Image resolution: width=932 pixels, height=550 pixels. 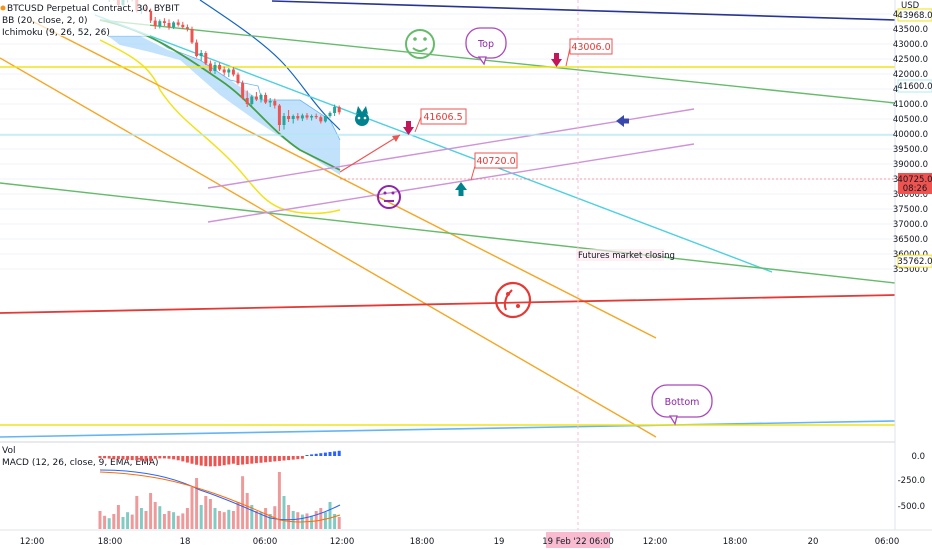 What do you see at coordinates (910, 195) in the screenshot?
I see `price-tick-label: 38000.0` at bounding box center [910, 195].